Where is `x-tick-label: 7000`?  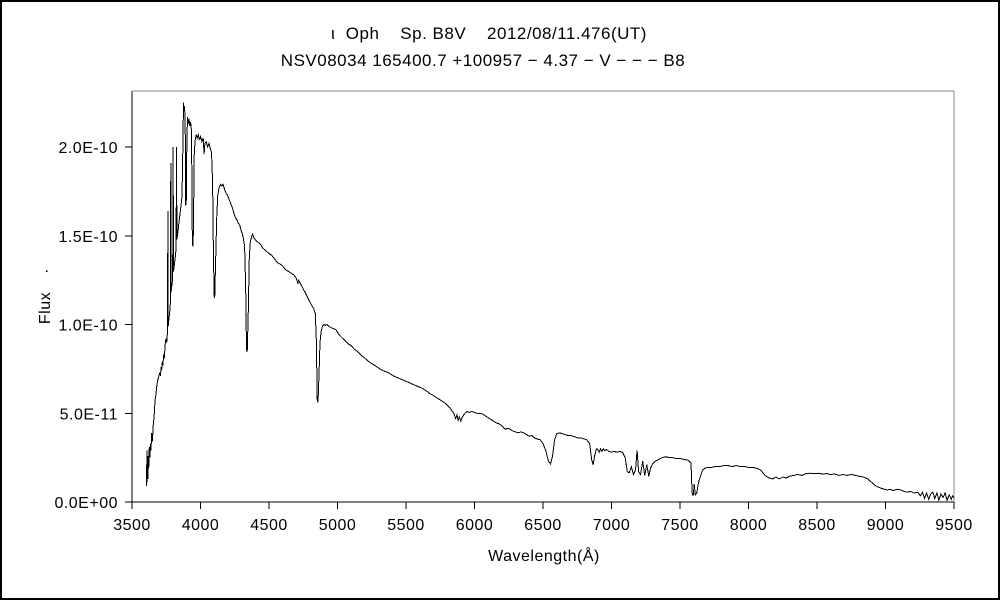 x-tick-label: 7000 is located at coordinates (612, 525).